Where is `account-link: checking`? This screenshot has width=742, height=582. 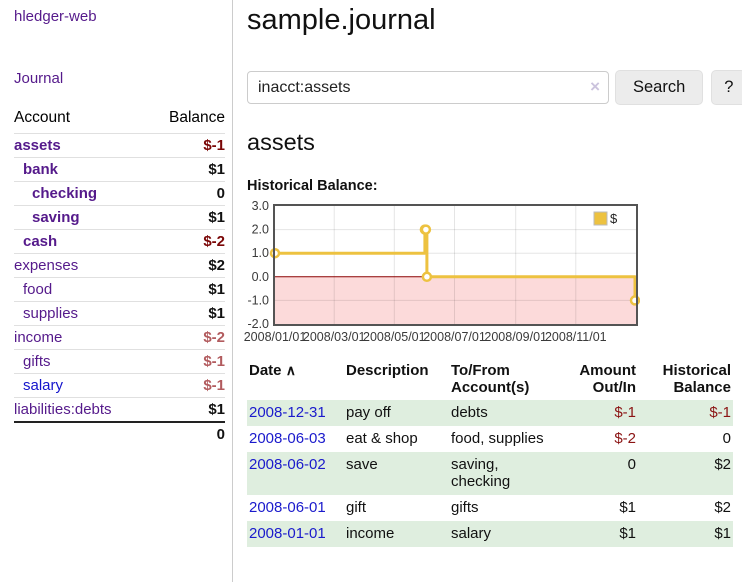 account-link: checking is located at coordinates (65, 193).